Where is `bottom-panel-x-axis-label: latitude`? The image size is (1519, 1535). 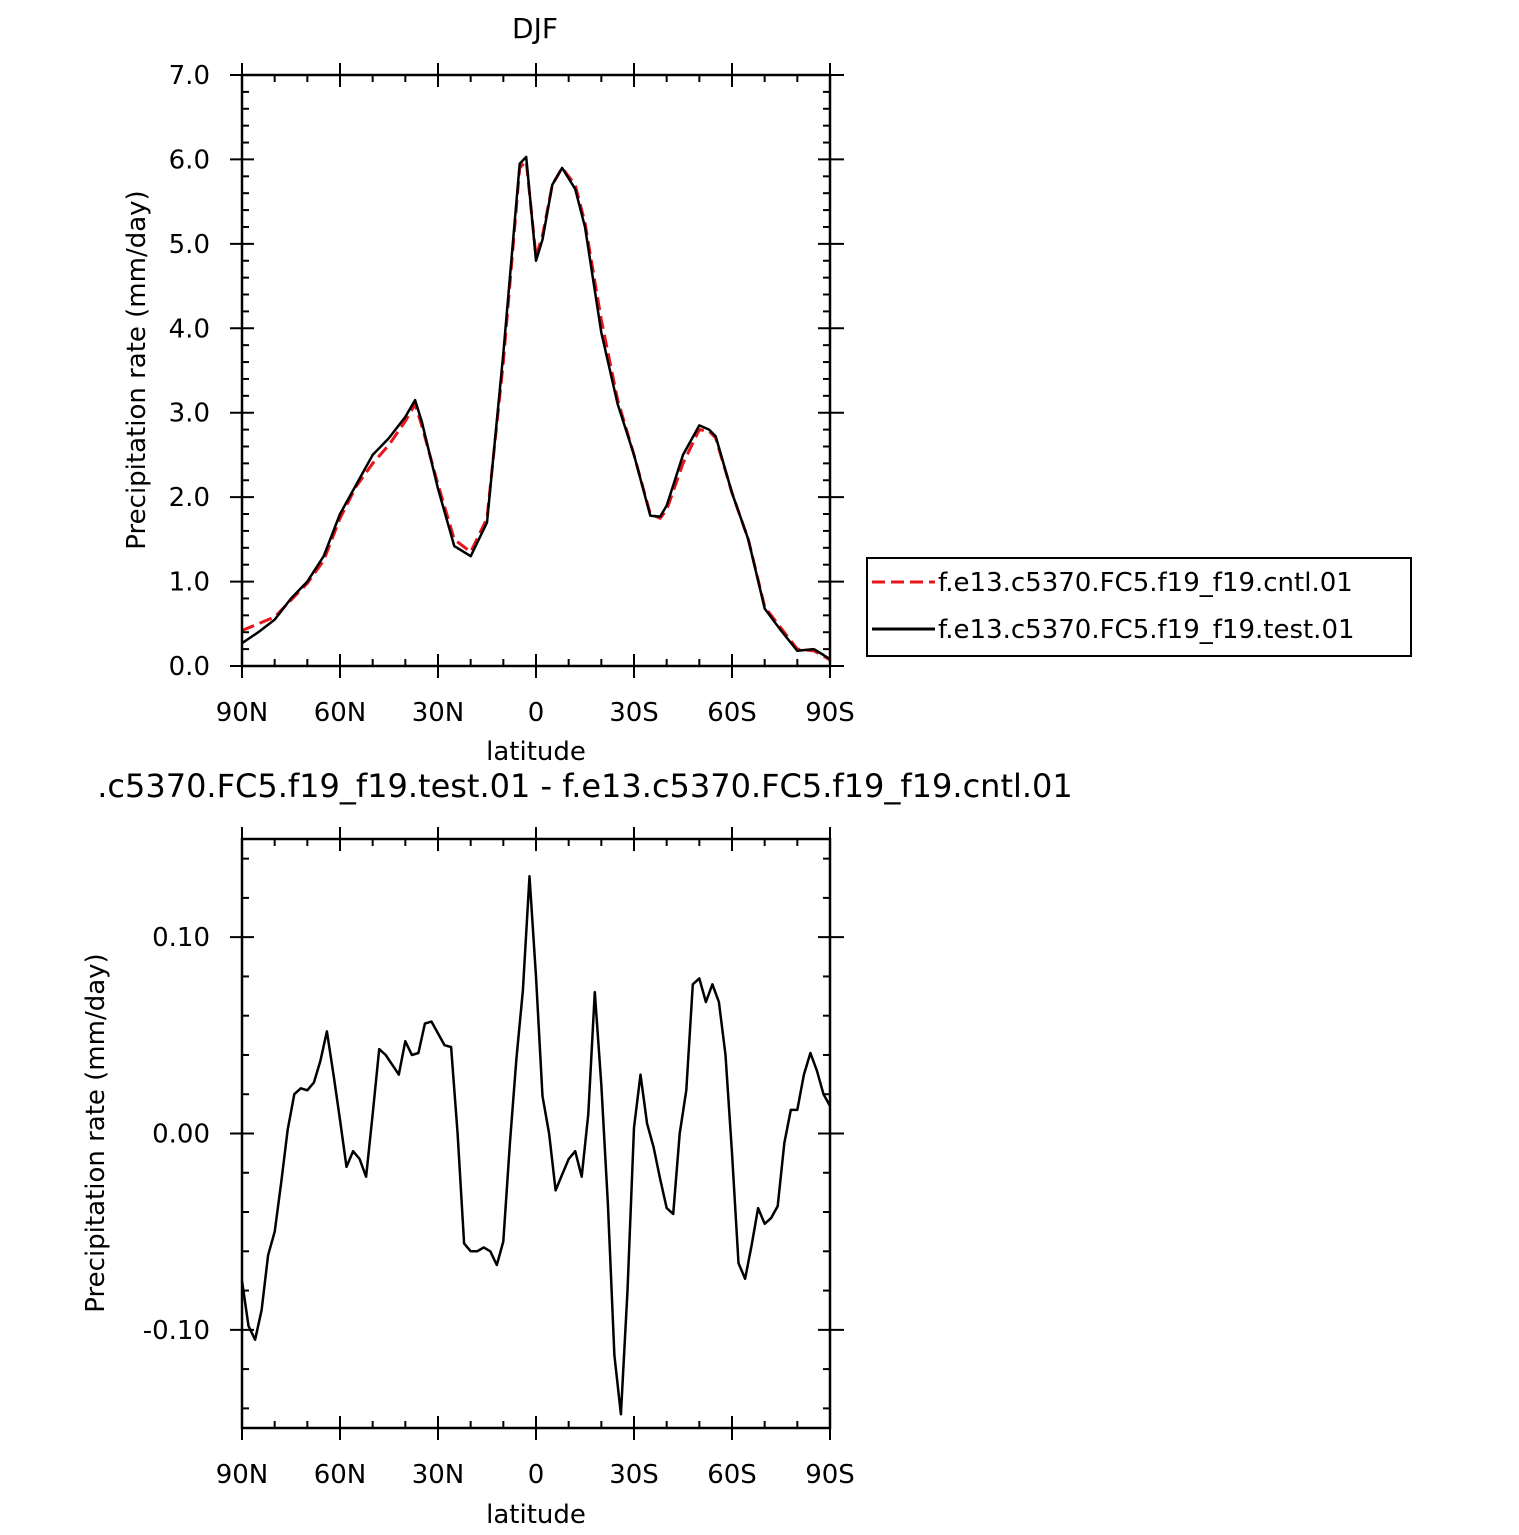
bottom-panel-x-axis-label: latitude is located at coordinates (536, 1515).